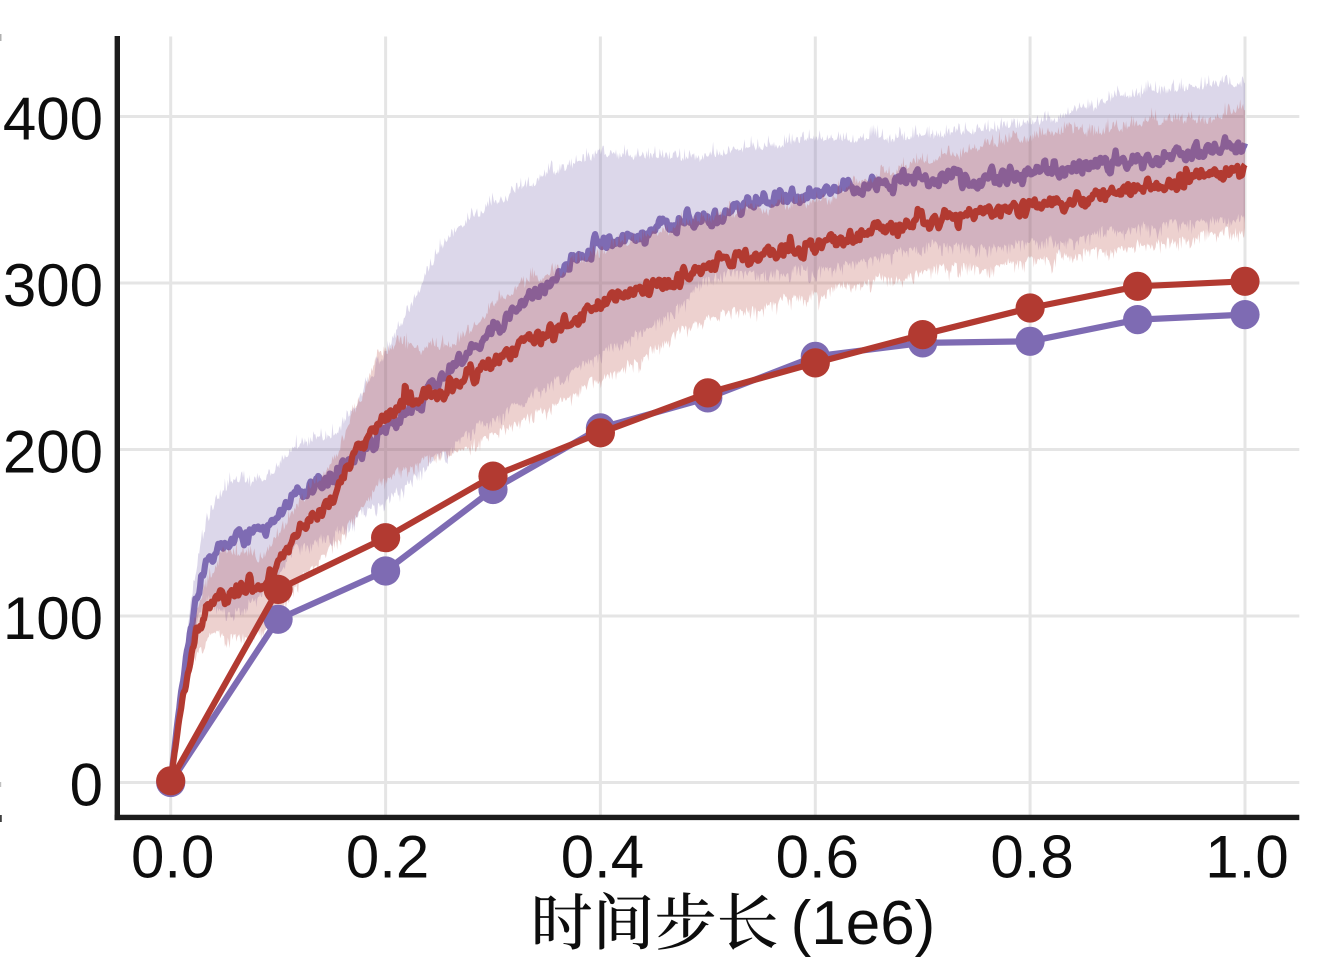  Describe the element at coordinates (53, 618) in the screenshot. I see `svg-text: 100` at that location.